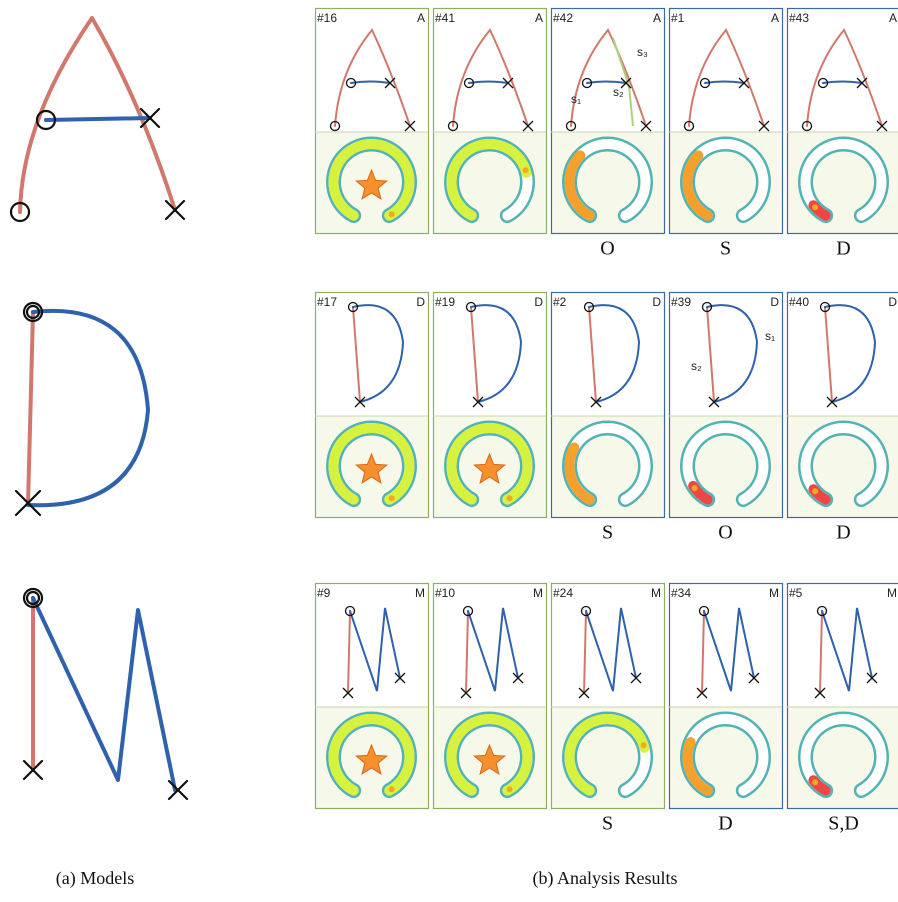  I want to click on card-id: #1, so click(678, 18).